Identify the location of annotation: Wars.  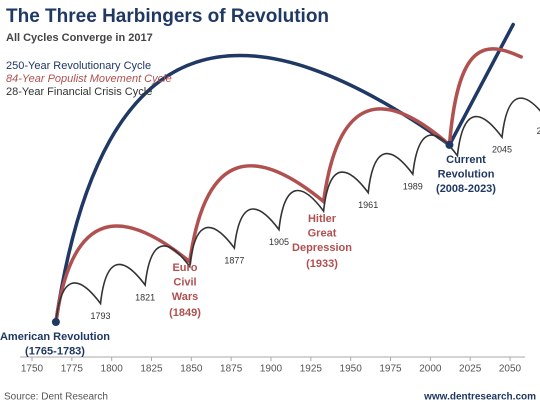
(185, 297).